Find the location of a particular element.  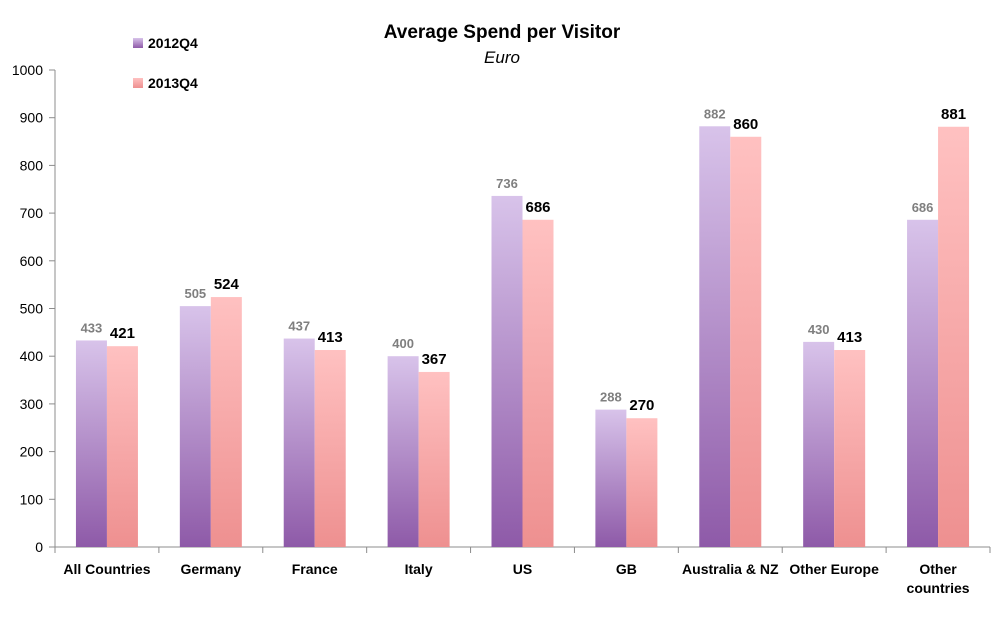

data-label-2012q4: 686 is located at coordinates (923, 207).